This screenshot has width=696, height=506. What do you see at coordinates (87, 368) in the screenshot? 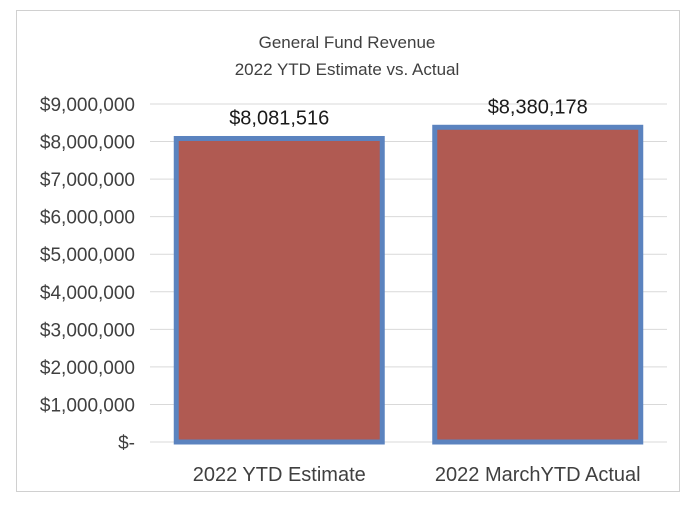
I see `y-tick-label: $2,000,000` at bounding box center [87, 368].